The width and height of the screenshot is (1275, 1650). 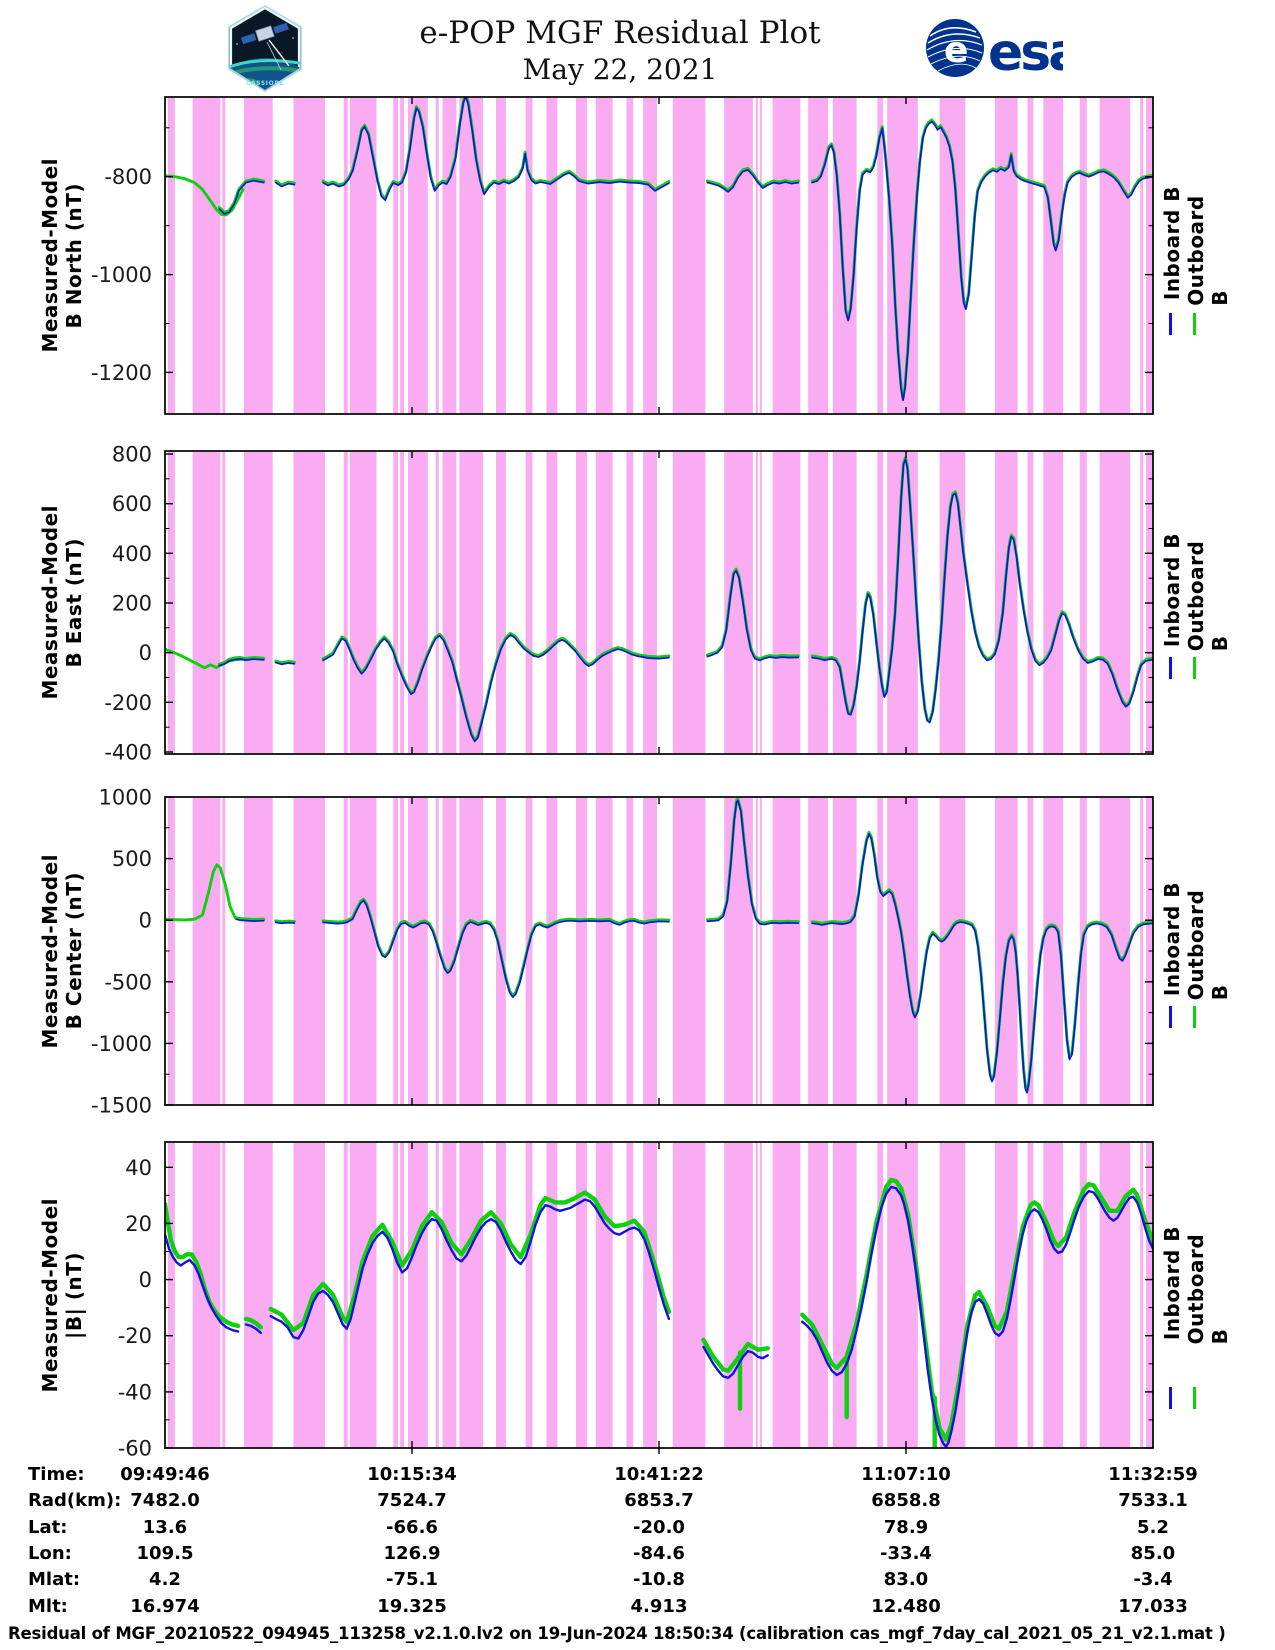 What do you see at coordinates (660, 951) in the screenshot?
I see `shaded-intervals` at bounding box center [660, 951].